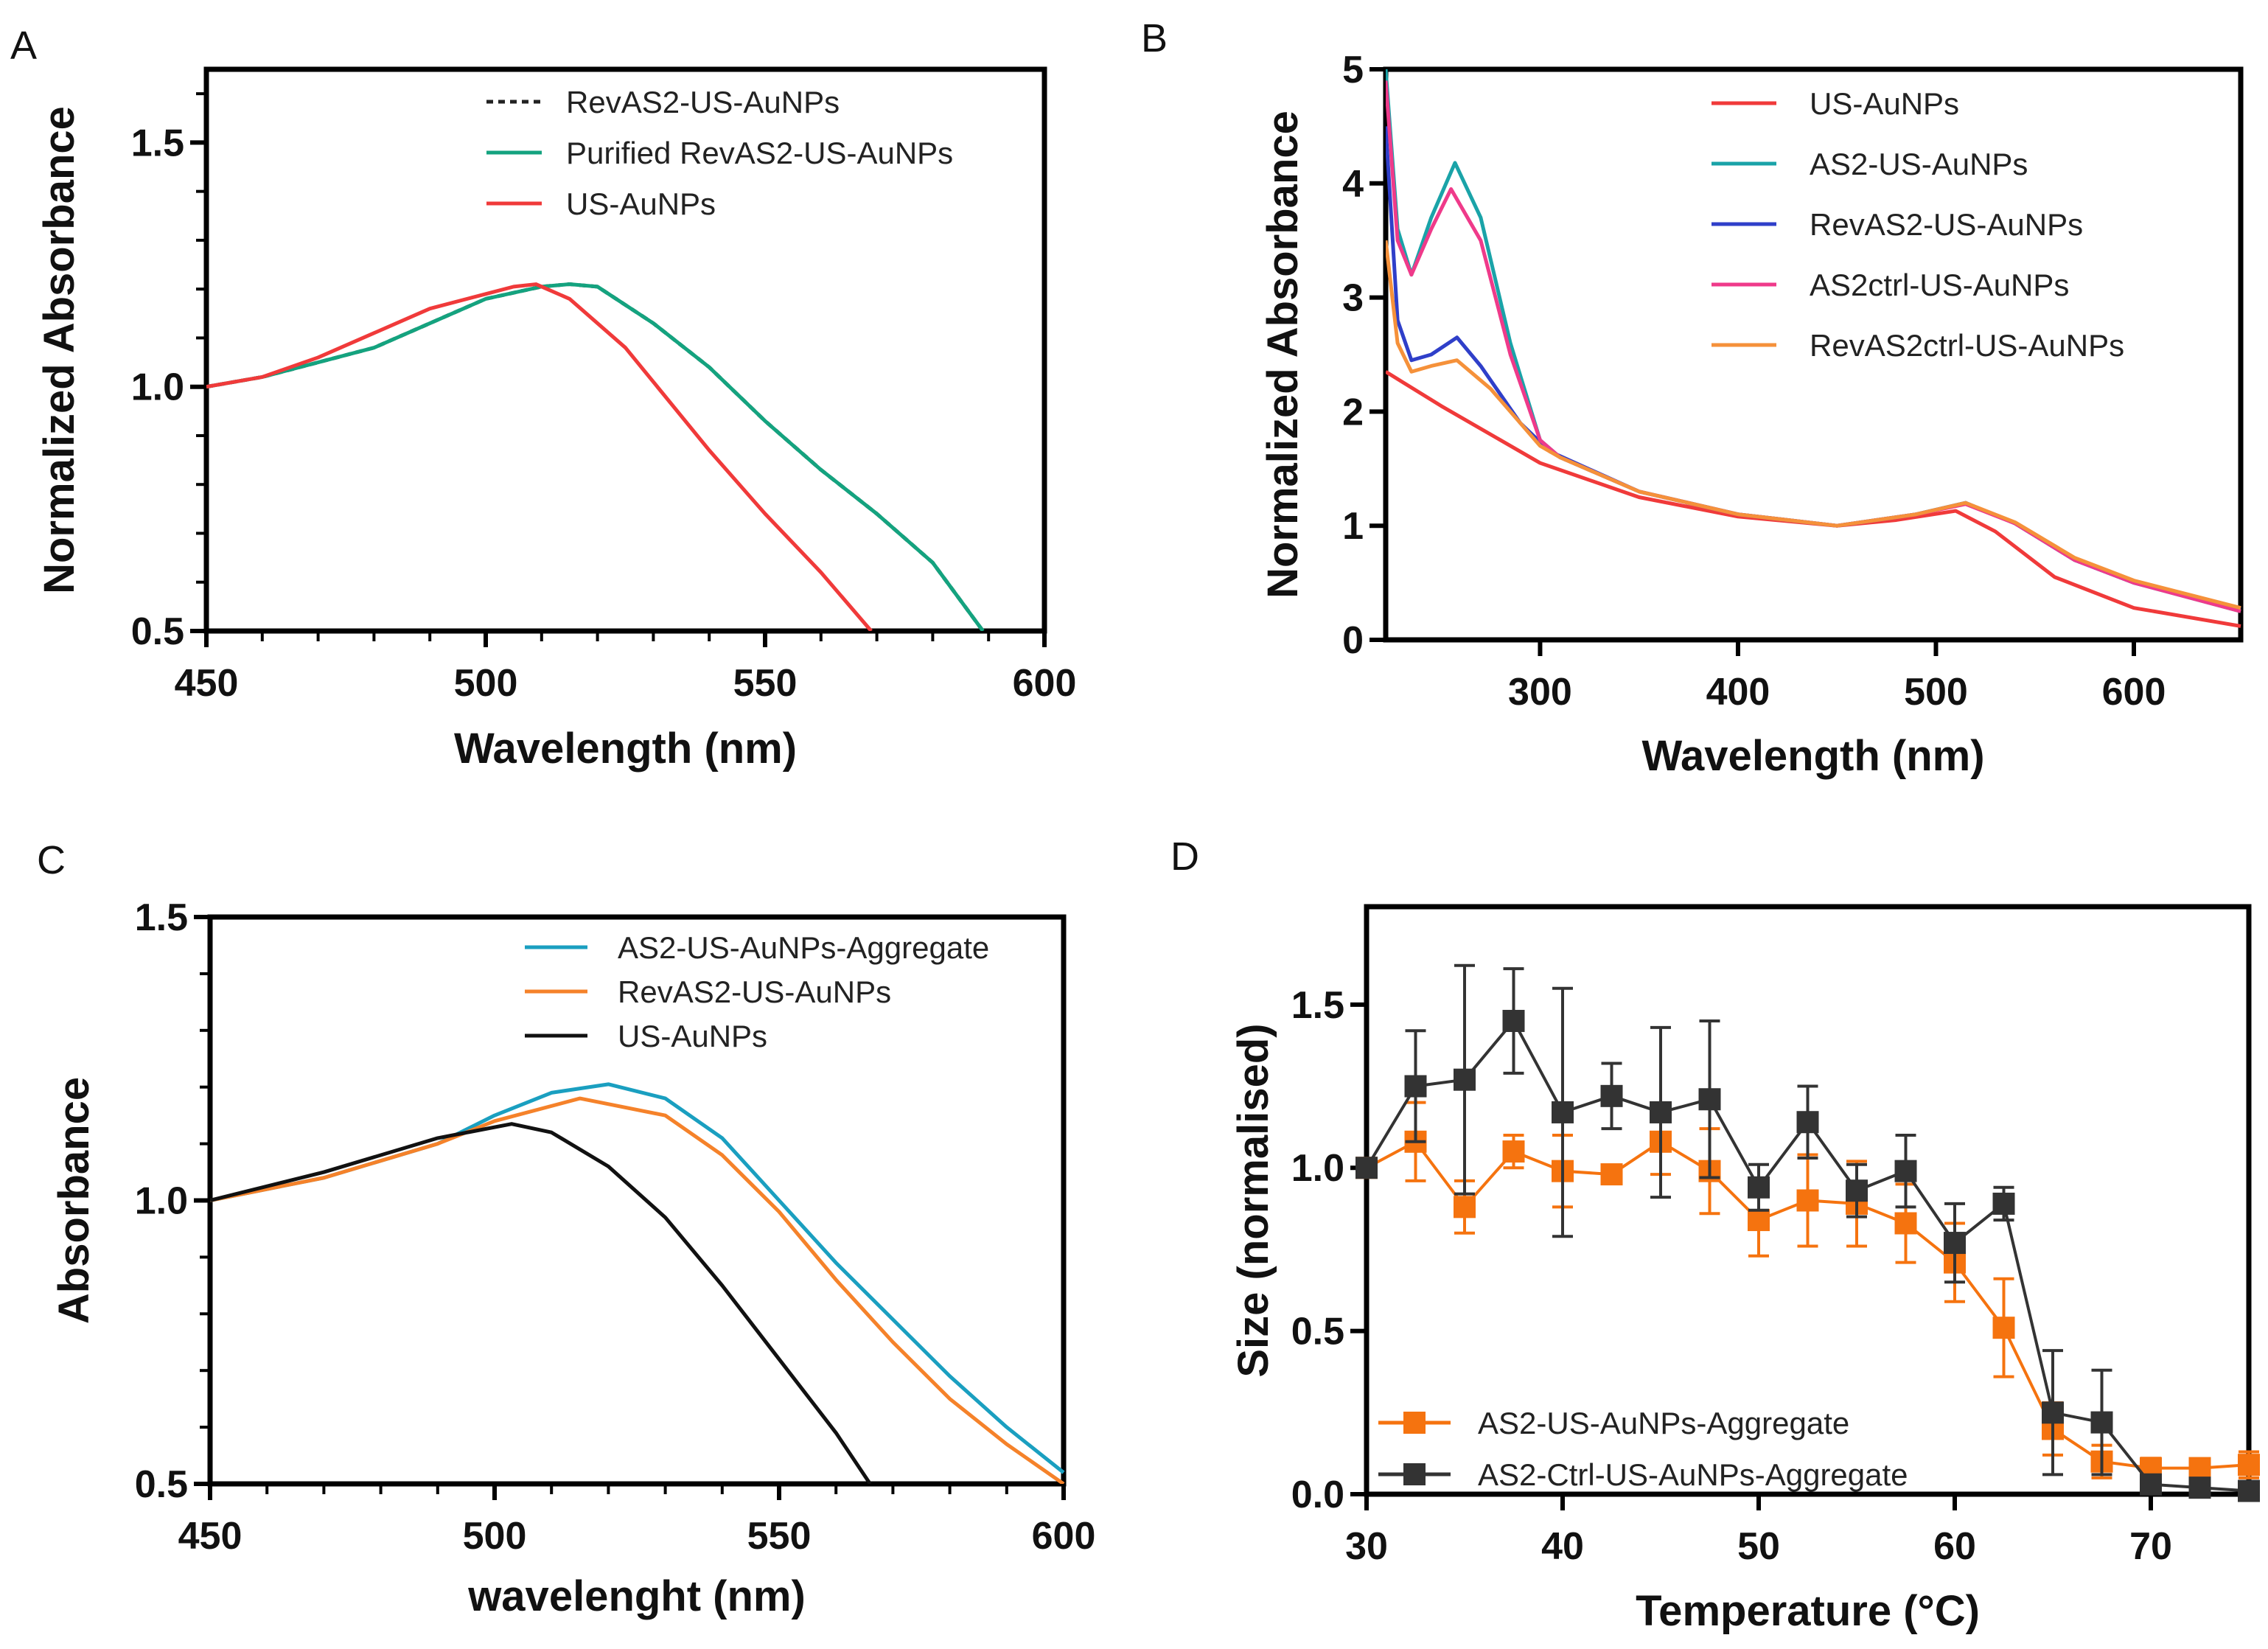 This screenshot has width=2268, height=1649. I want to click on x-tick-label: 300, so click(1540, 692).